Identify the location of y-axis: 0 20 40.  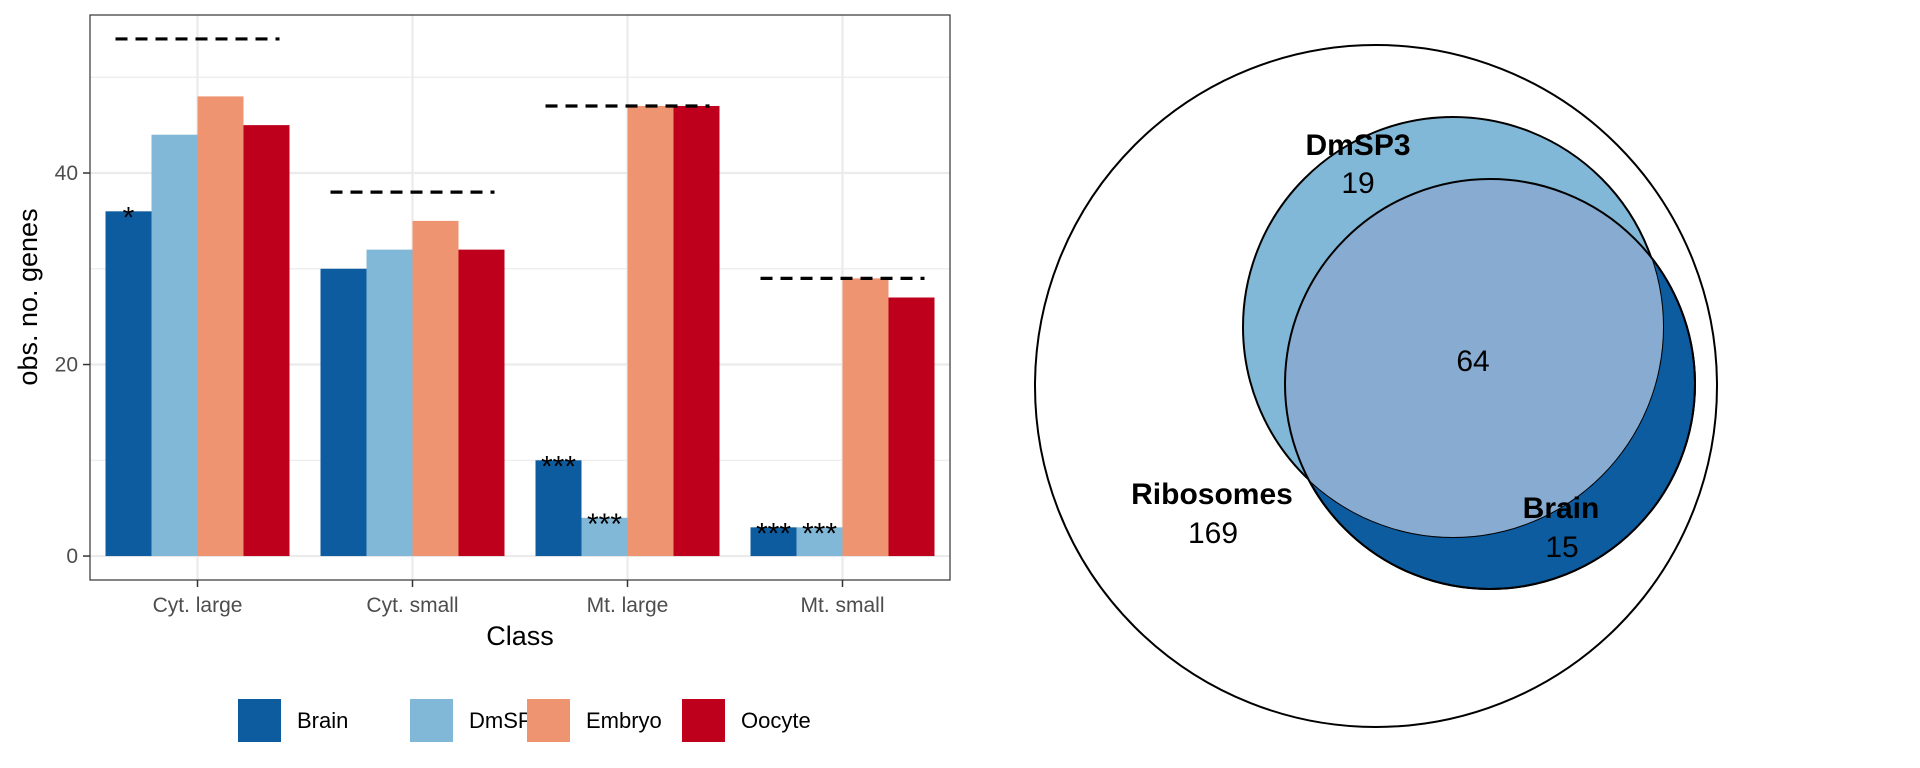
(72, 365).